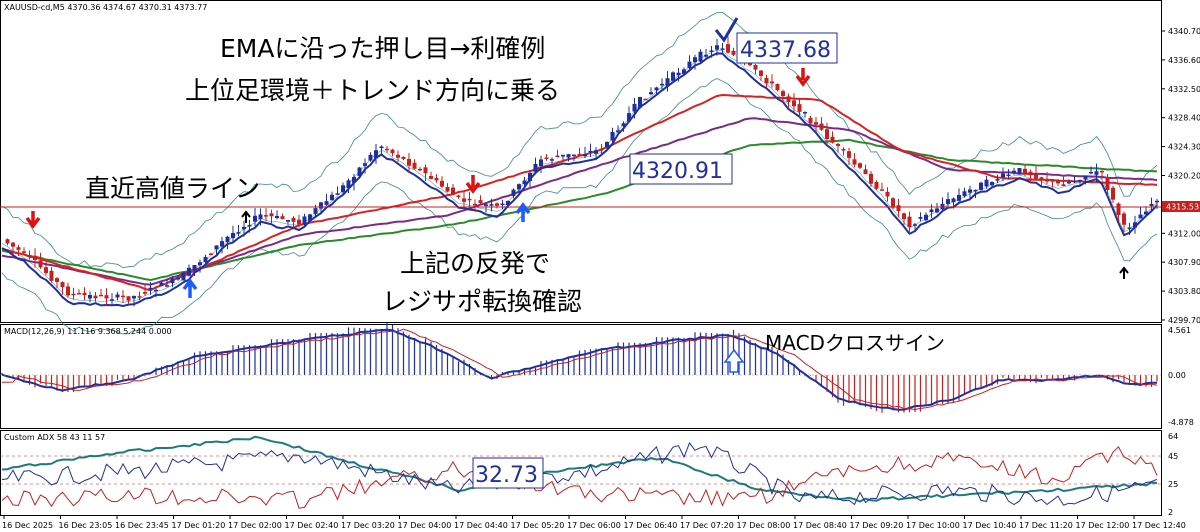 Image resolution: width=1200 pixels, height=532 pixels. What do you see at coordinates (734, 360) in the screenshot?
I see `hollow-up-arrow-icon` at bounding box center [734, 360].